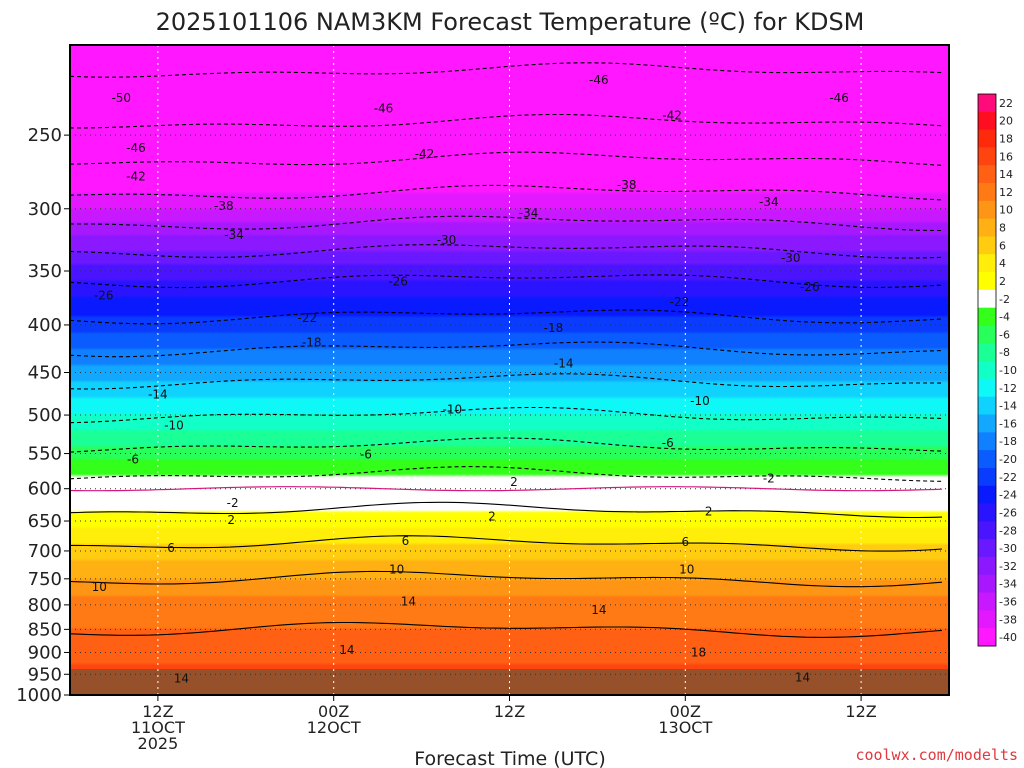 This screenshot has width=1024, height=768. What do you see at coordinates (45, 489) in the screenshot?
I see `y-tick-label: 600` at bounding box center [45, 489].